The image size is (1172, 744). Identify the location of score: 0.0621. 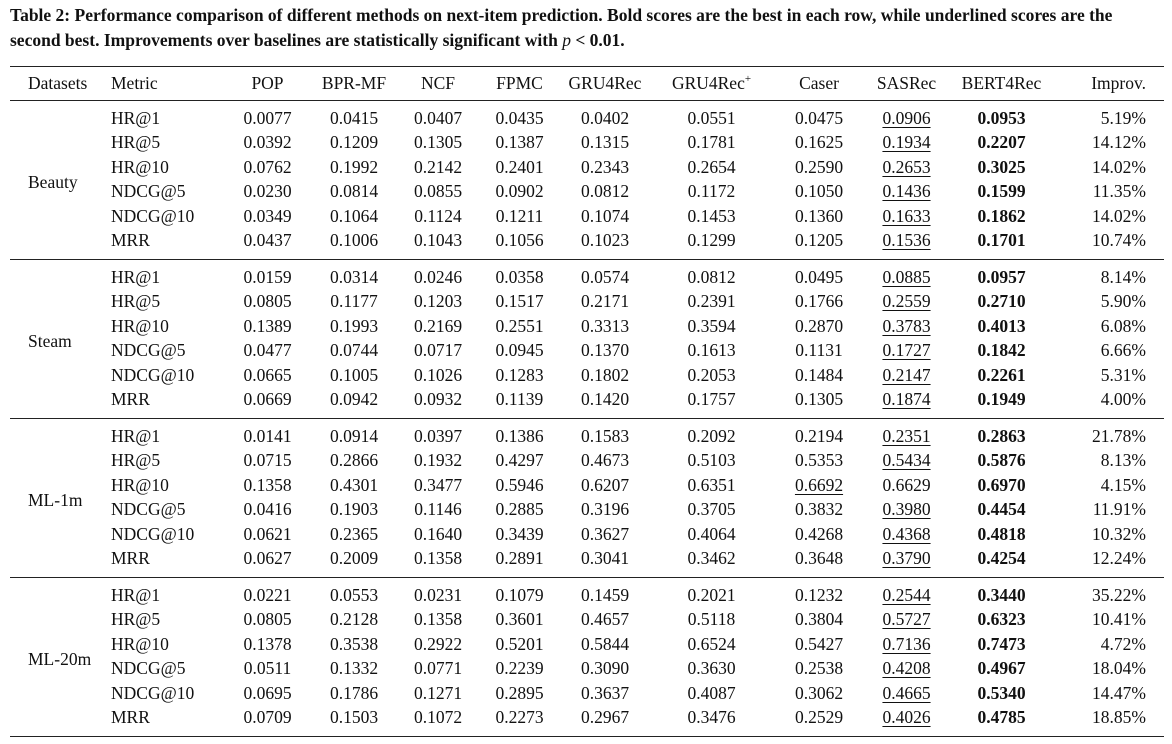
(267, 533).